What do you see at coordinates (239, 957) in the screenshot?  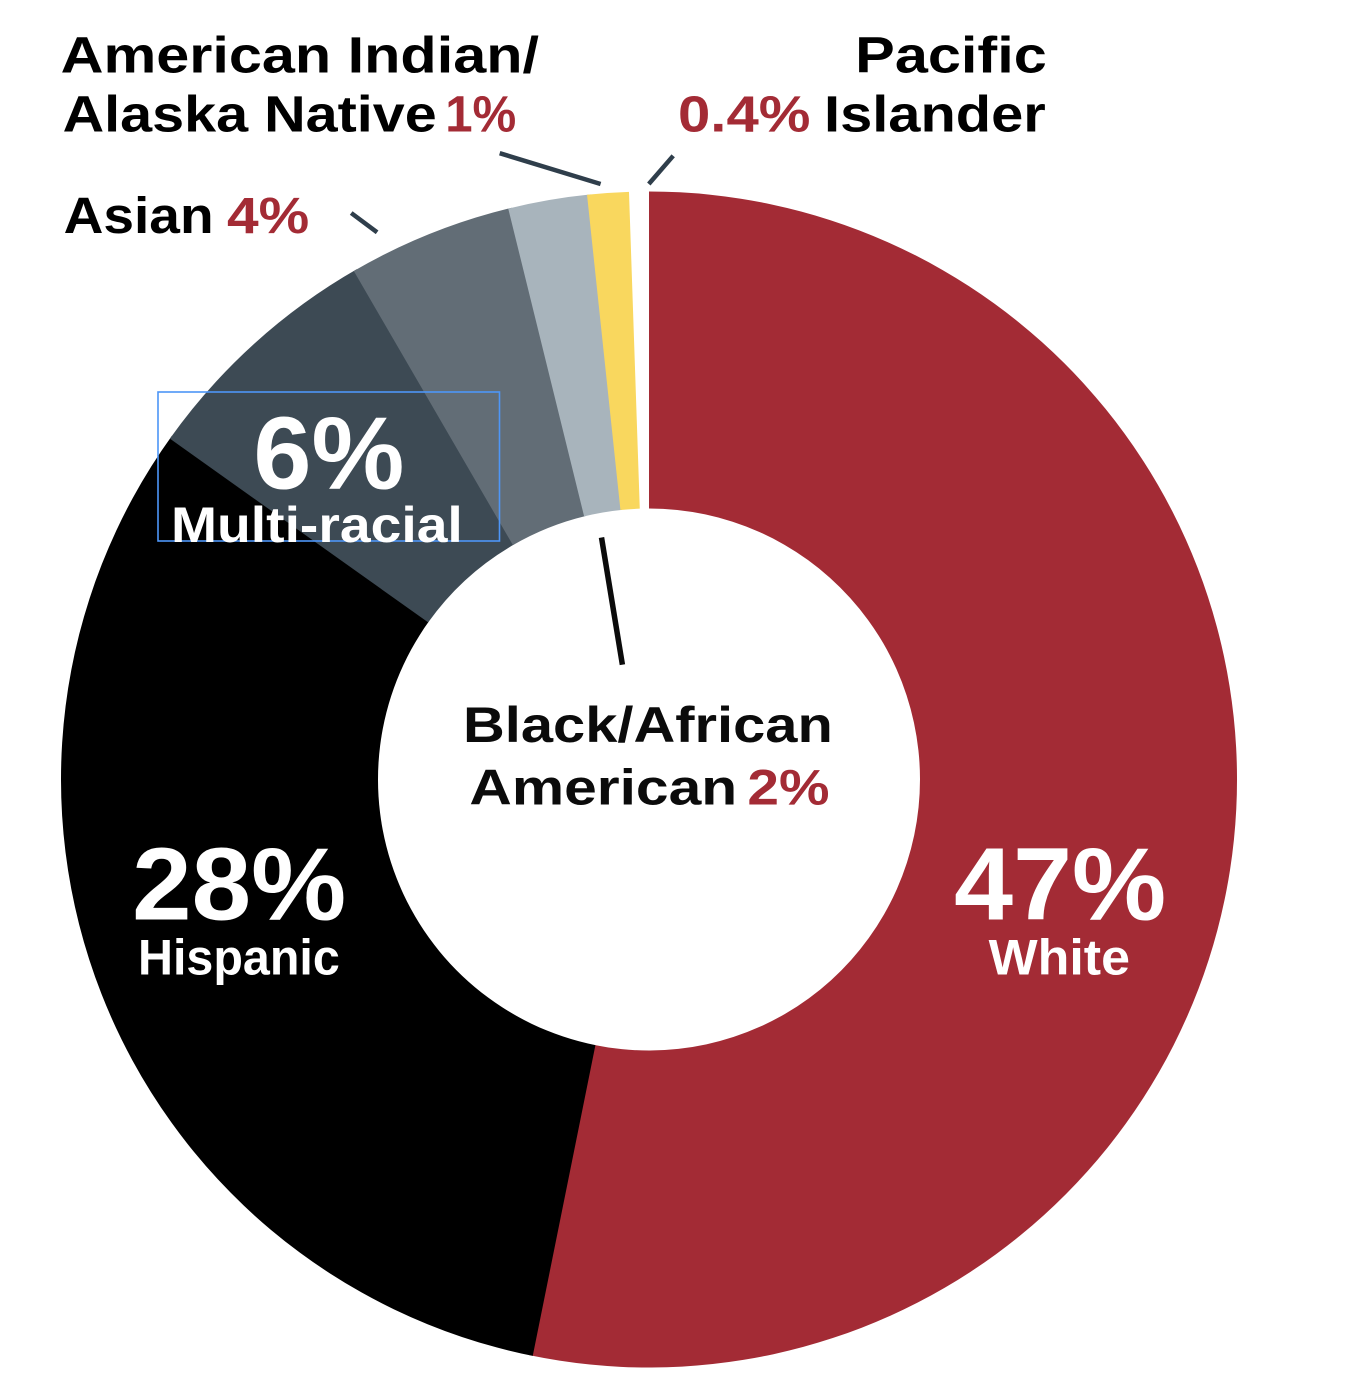 I see `svg-text: Hispanic` at bounding box center [239, 957].